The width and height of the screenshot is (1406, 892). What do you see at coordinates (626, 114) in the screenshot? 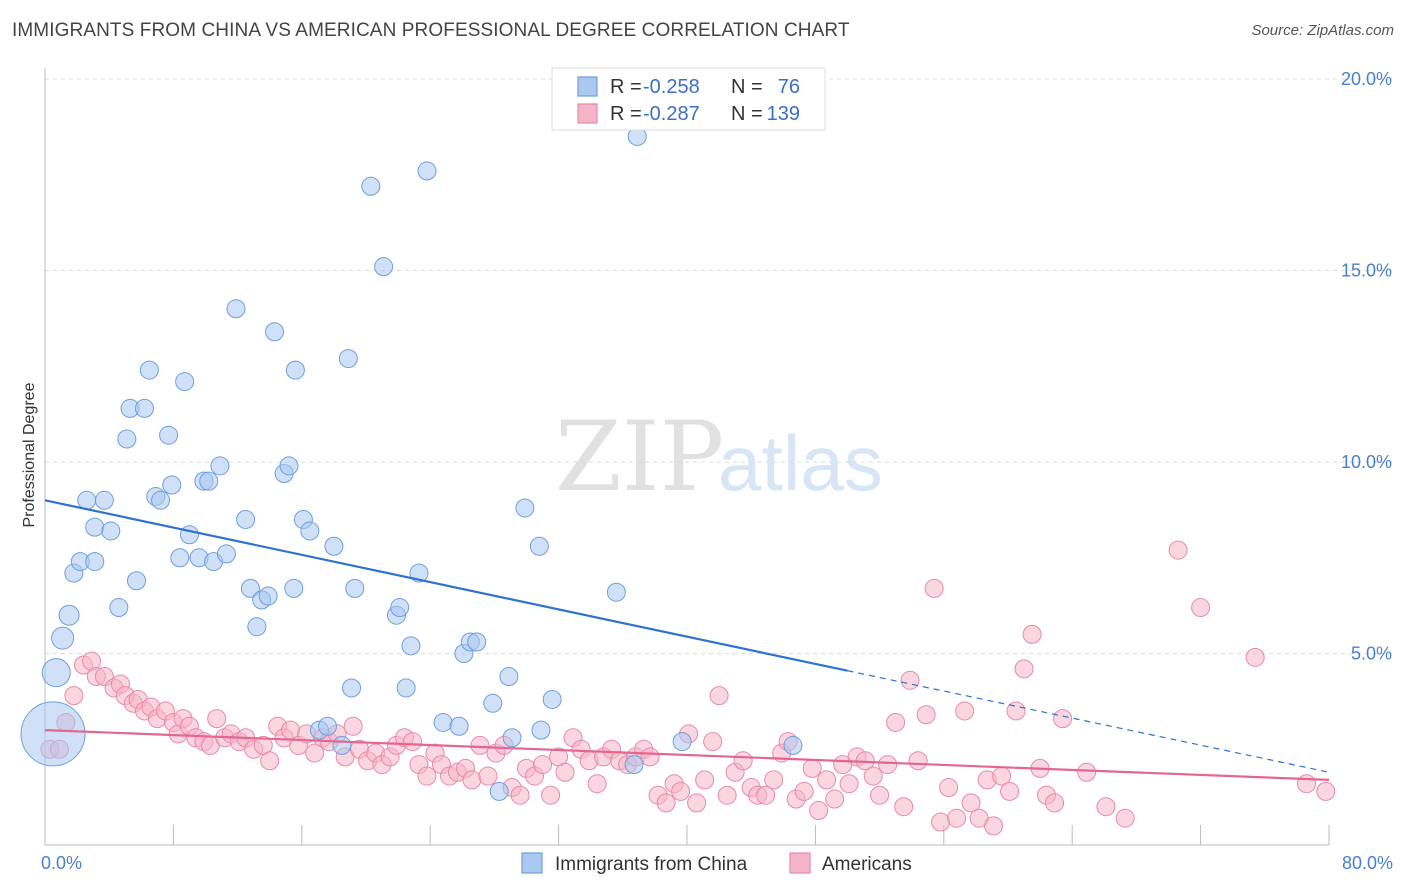
I see `legend-r-label-americans: R =` at bounding box center [626, 114].